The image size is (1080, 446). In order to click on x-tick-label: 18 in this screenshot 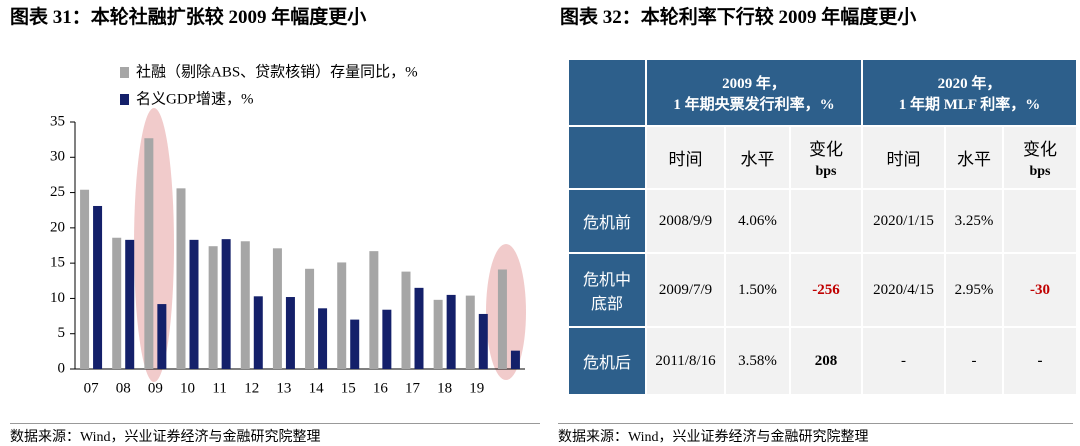, I will do `click(444, 388)`.